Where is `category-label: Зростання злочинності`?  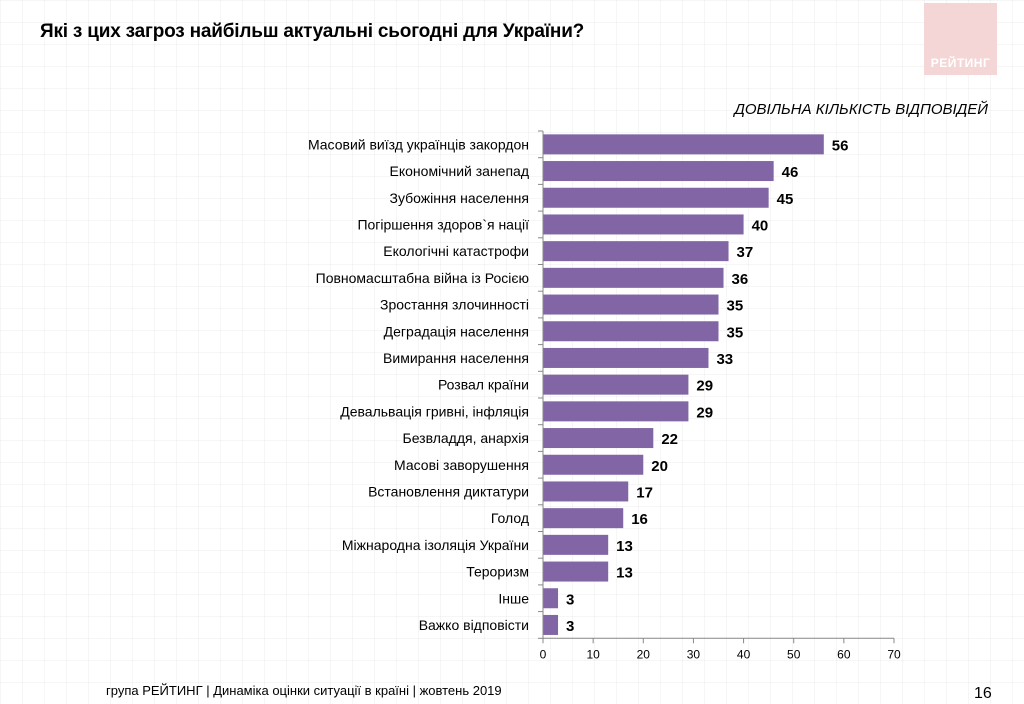
category-label: Зростання злочинності is located at coordinates (454, 305).